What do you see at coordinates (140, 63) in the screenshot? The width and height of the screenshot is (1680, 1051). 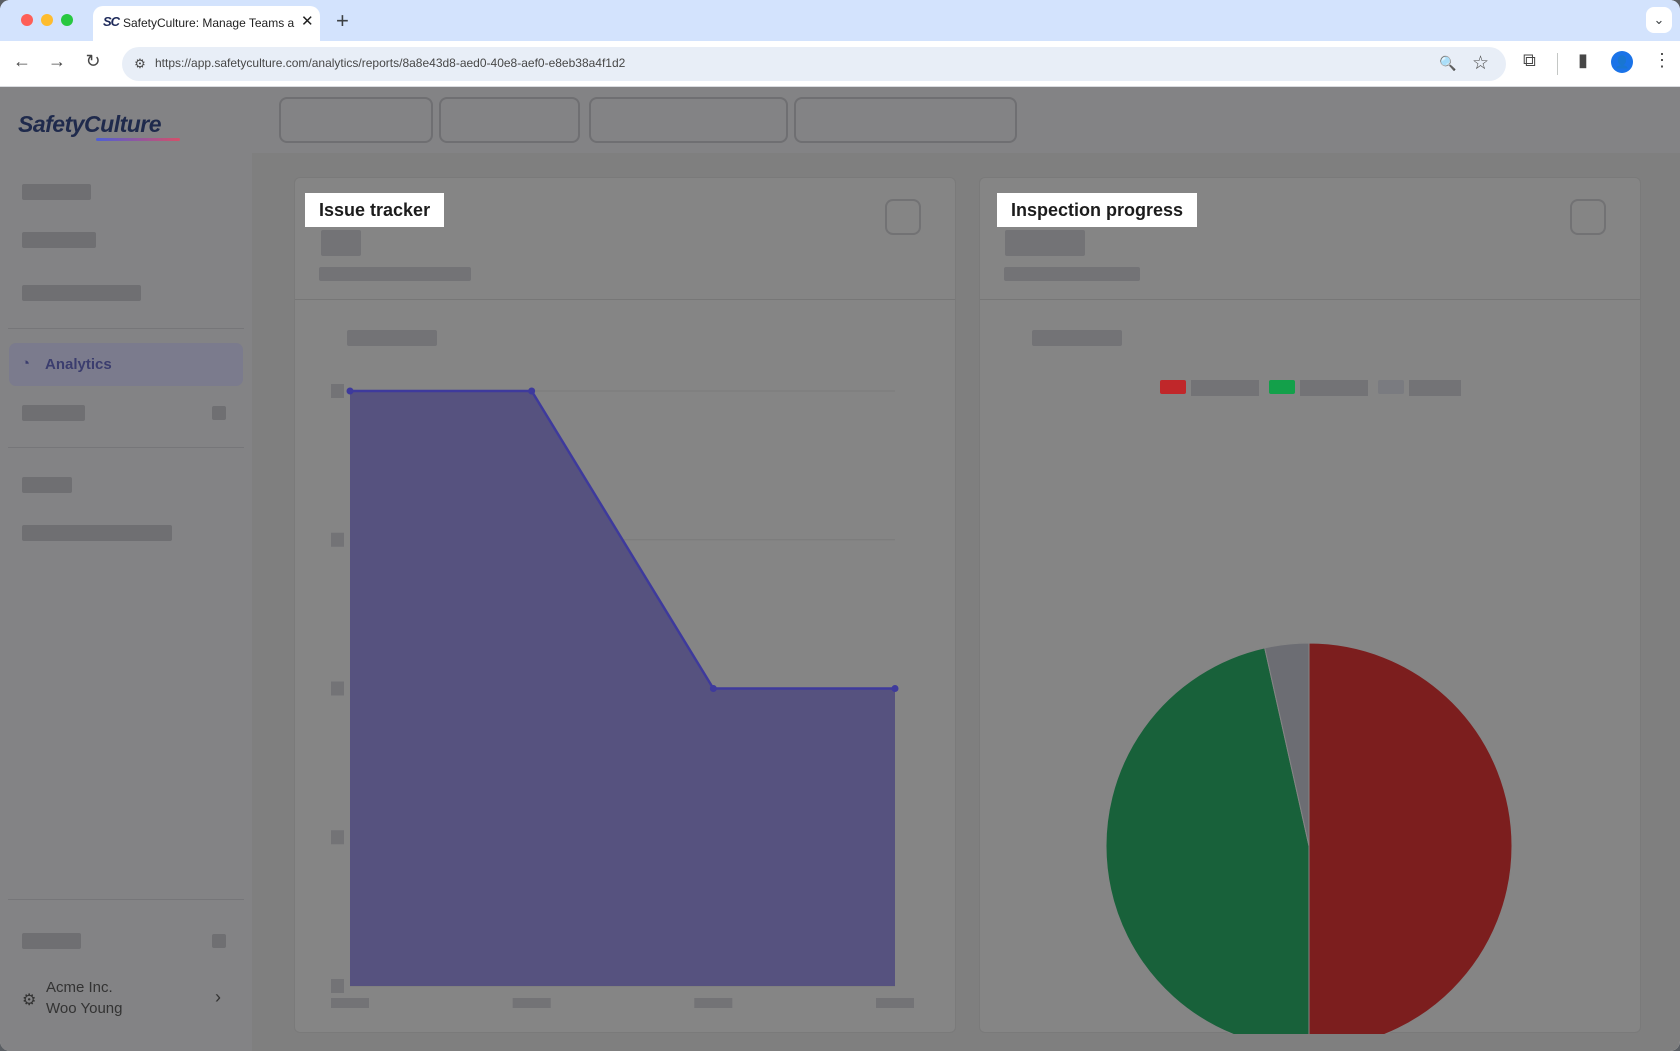 I see `site-info-icon: ⚙` at bounding box center [140, 63].